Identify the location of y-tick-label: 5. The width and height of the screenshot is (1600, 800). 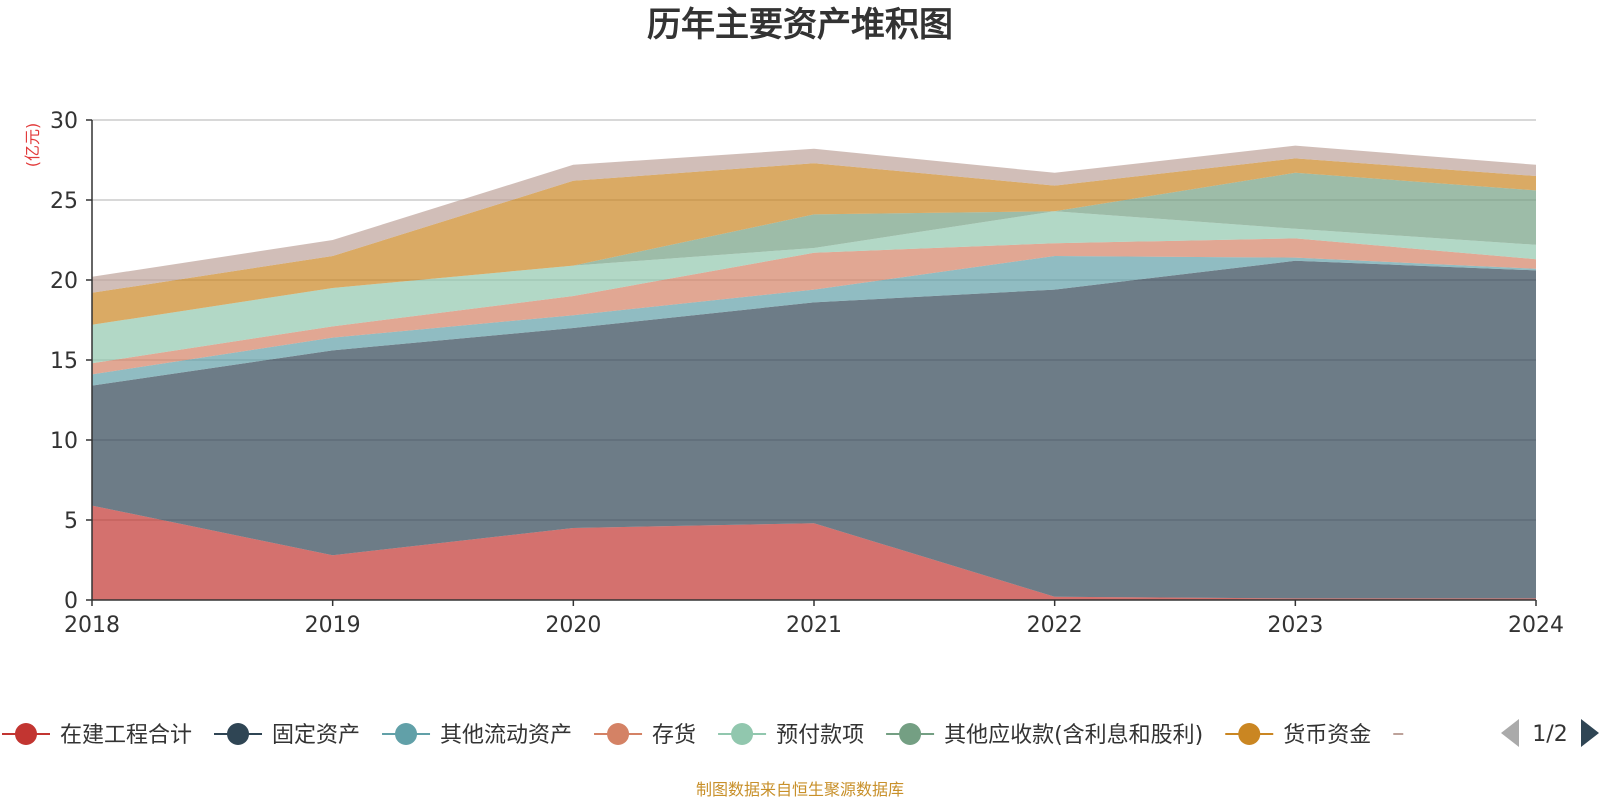
(71, 521).